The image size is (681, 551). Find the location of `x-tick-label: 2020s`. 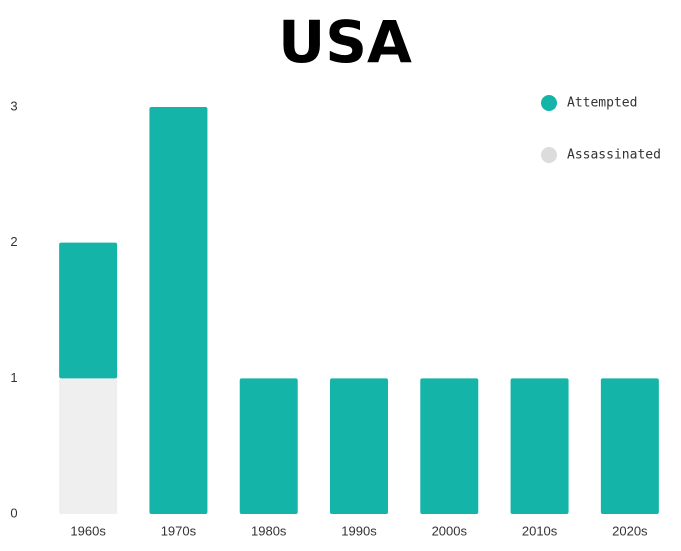

x-tick-label: 2020s is located at coordinates (630, 530).